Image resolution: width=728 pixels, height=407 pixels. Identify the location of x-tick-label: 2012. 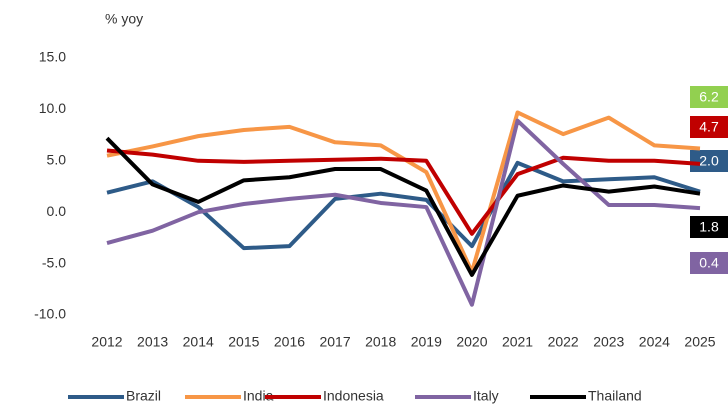
(106, 342).